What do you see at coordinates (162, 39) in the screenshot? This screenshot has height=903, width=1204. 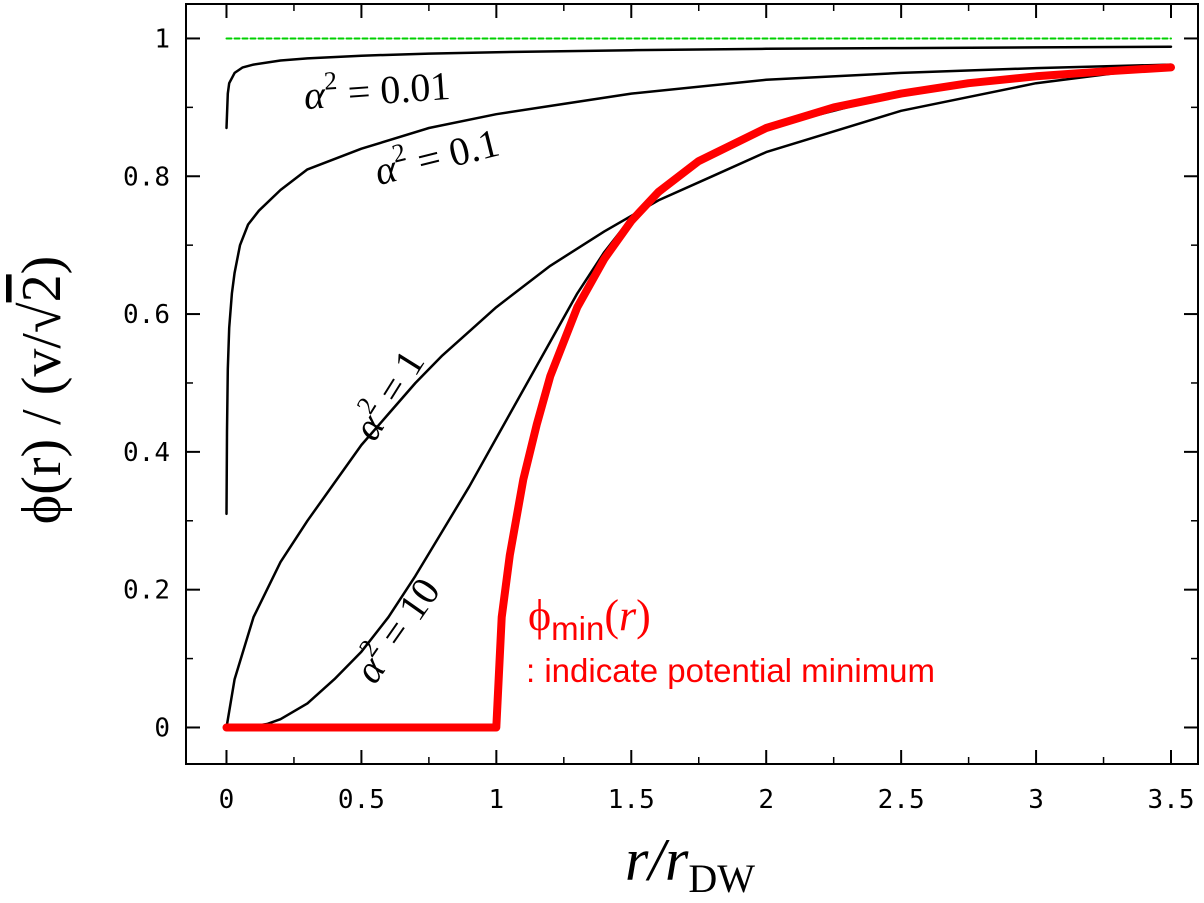 I see `y-tick-label: 1` at bounding box center [162, 39].